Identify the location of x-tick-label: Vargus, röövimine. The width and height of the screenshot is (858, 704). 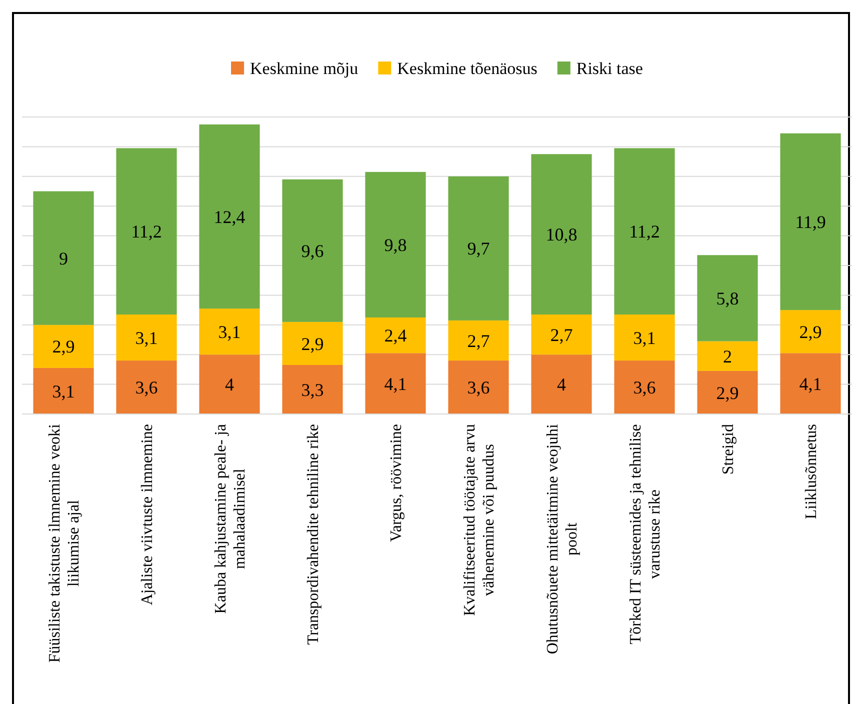
(397, 483).